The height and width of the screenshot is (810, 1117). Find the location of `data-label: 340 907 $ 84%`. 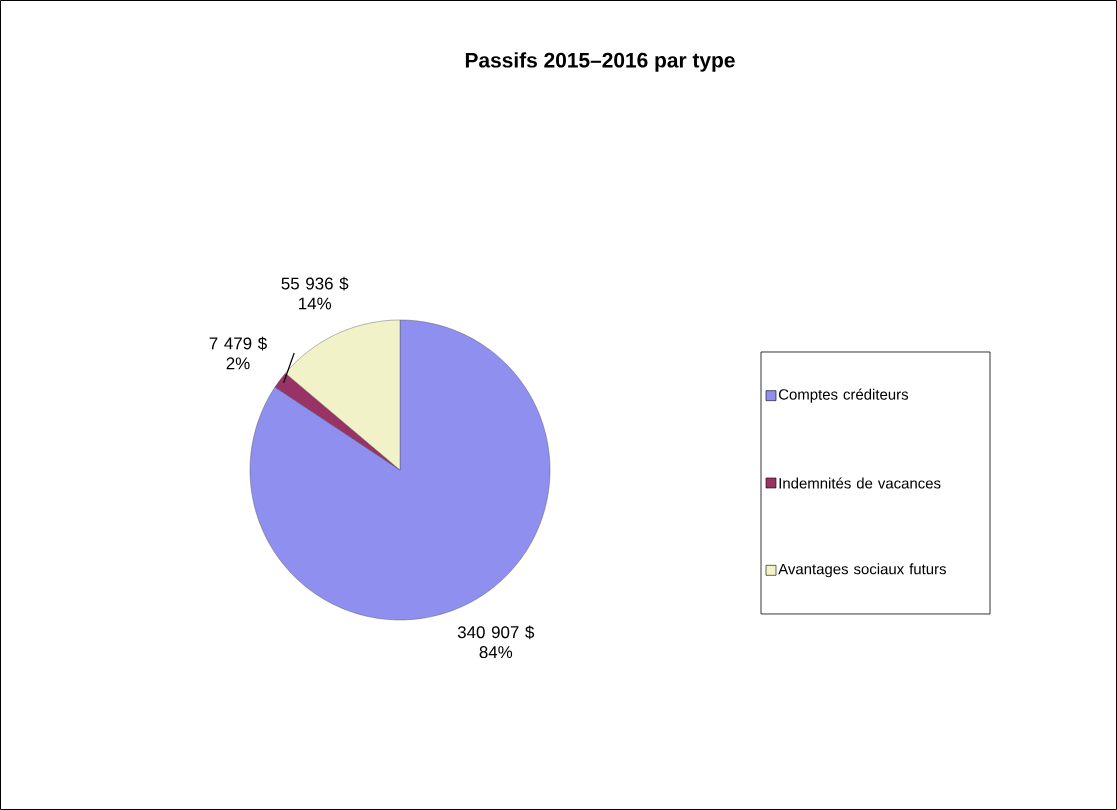

data-label: 340 907 $ 84% is located at coordinates (496, 642).